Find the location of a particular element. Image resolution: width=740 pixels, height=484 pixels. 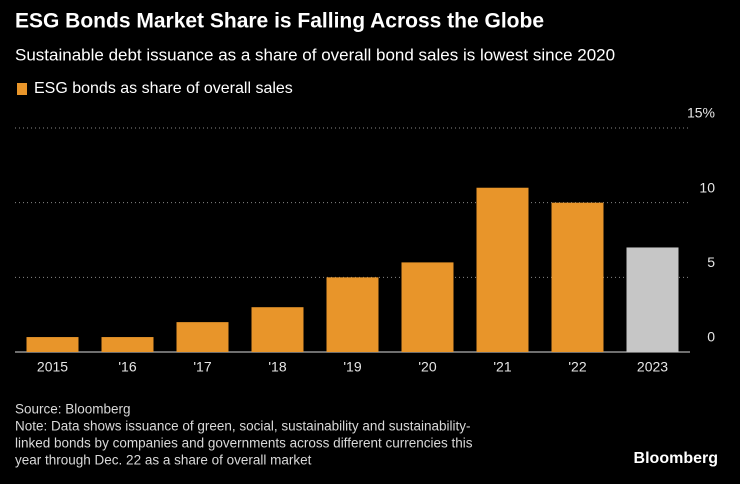

x-tick-label: '22 is located at coordinates (577, 367).